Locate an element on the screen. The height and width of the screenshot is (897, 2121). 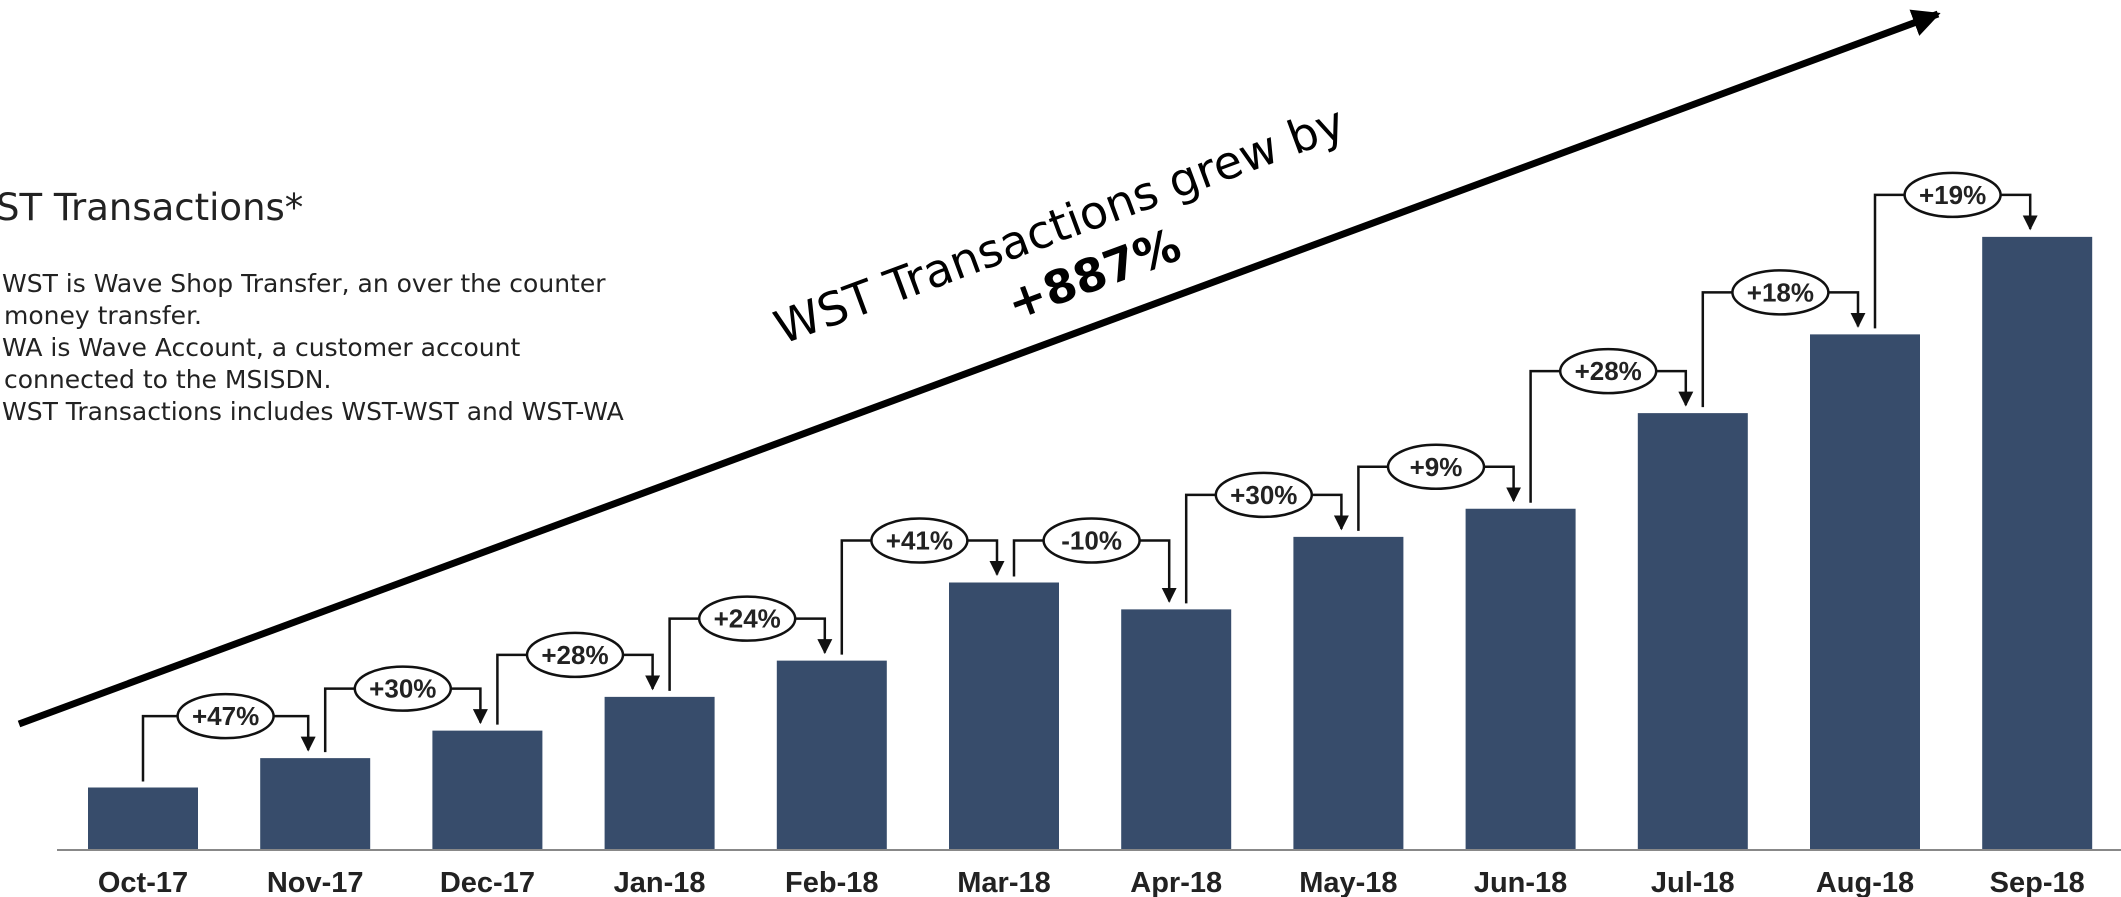
note-line: money transfer. is located at coordinates (103, 315).